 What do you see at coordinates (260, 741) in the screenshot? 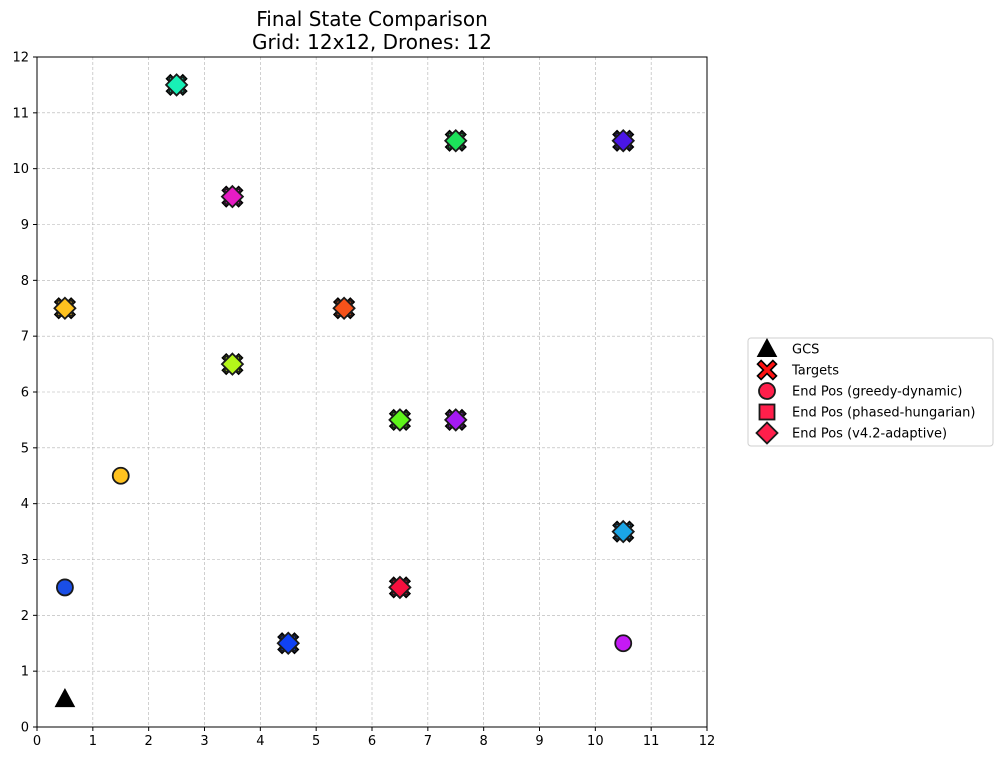
I see `x-tick-label: 4` at bounding box center [260, 741].